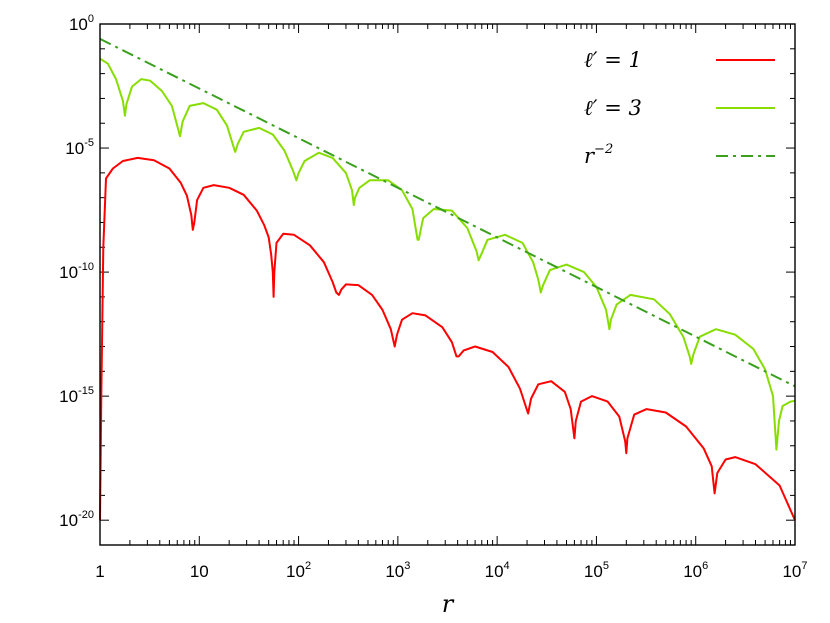 The image size is (830, 623). Describe the element at coordinates (613, 60) in the screenshot. I see `legend-label: ℓ′ = 1` at that location.